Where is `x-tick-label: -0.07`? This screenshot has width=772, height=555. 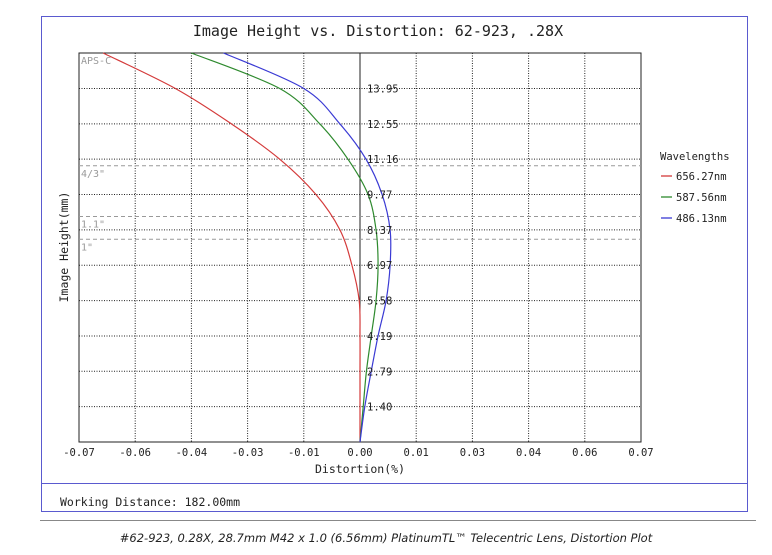
x-tick-label: -0.07 is located at coordinates (79, 453).